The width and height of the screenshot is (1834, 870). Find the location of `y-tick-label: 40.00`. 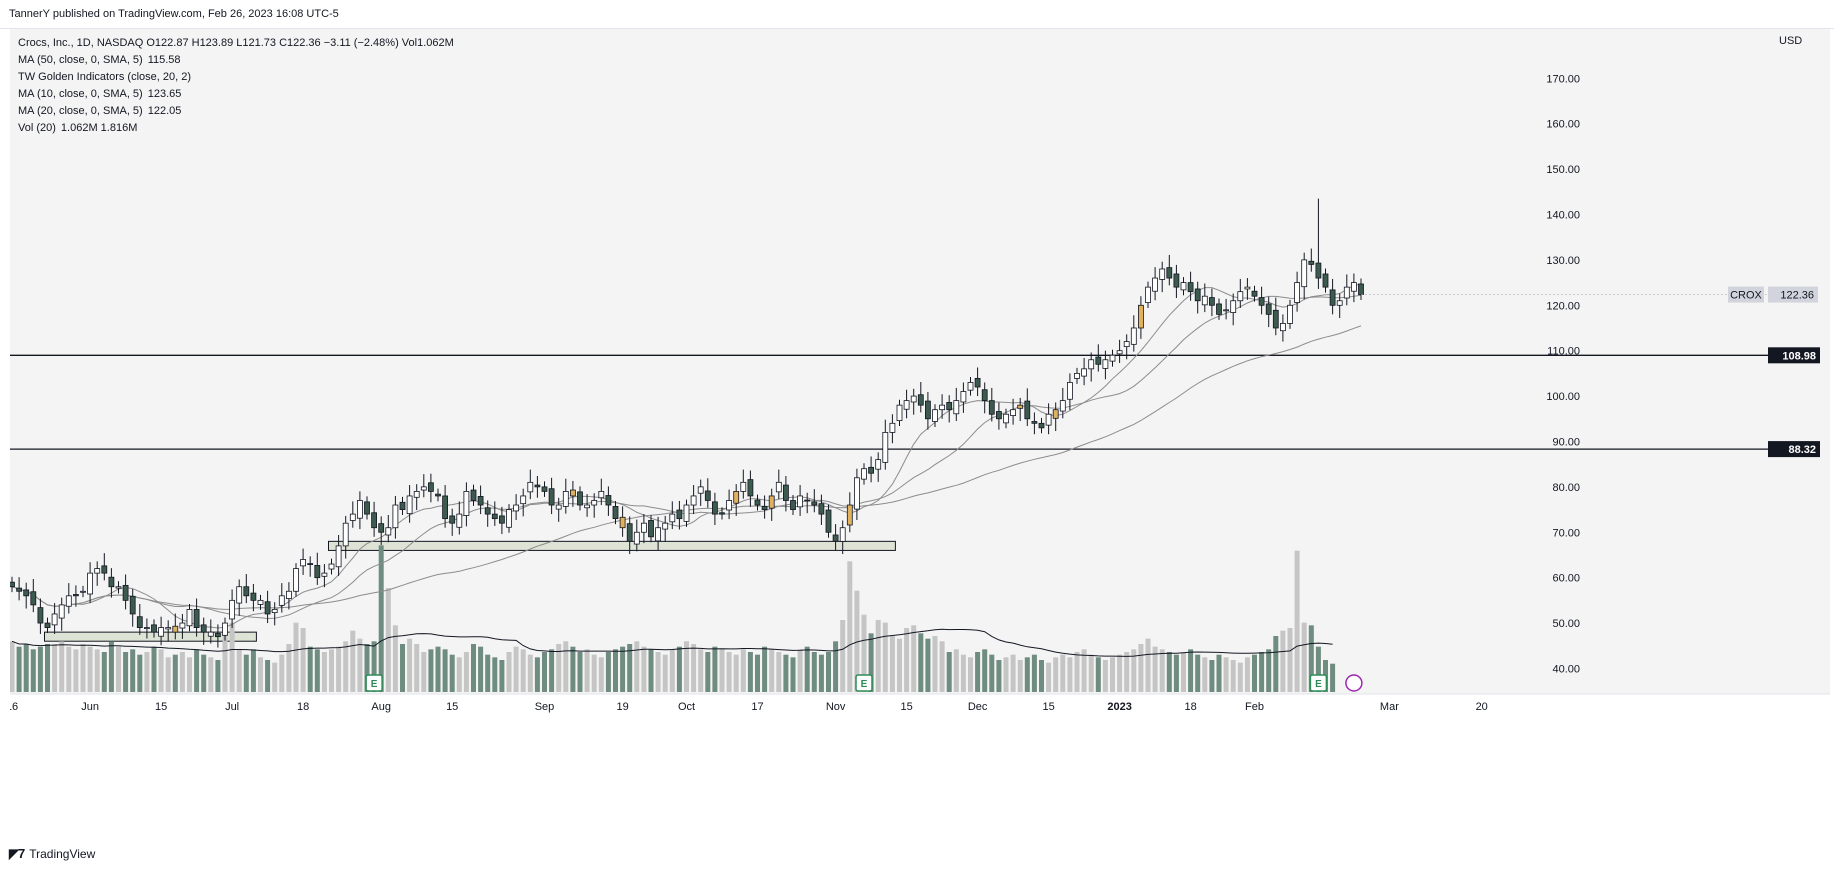

y-tick-label: 40.00 is located at coordinates (1566, 669).